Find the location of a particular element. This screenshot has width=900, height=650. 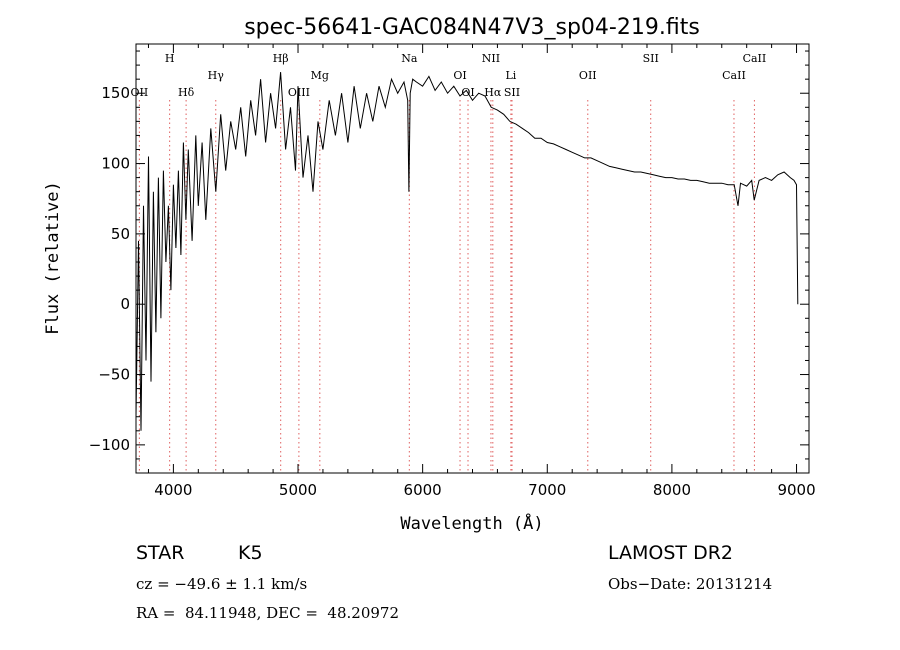

y-tick-label: −100 is located at coordinates (109, 445).